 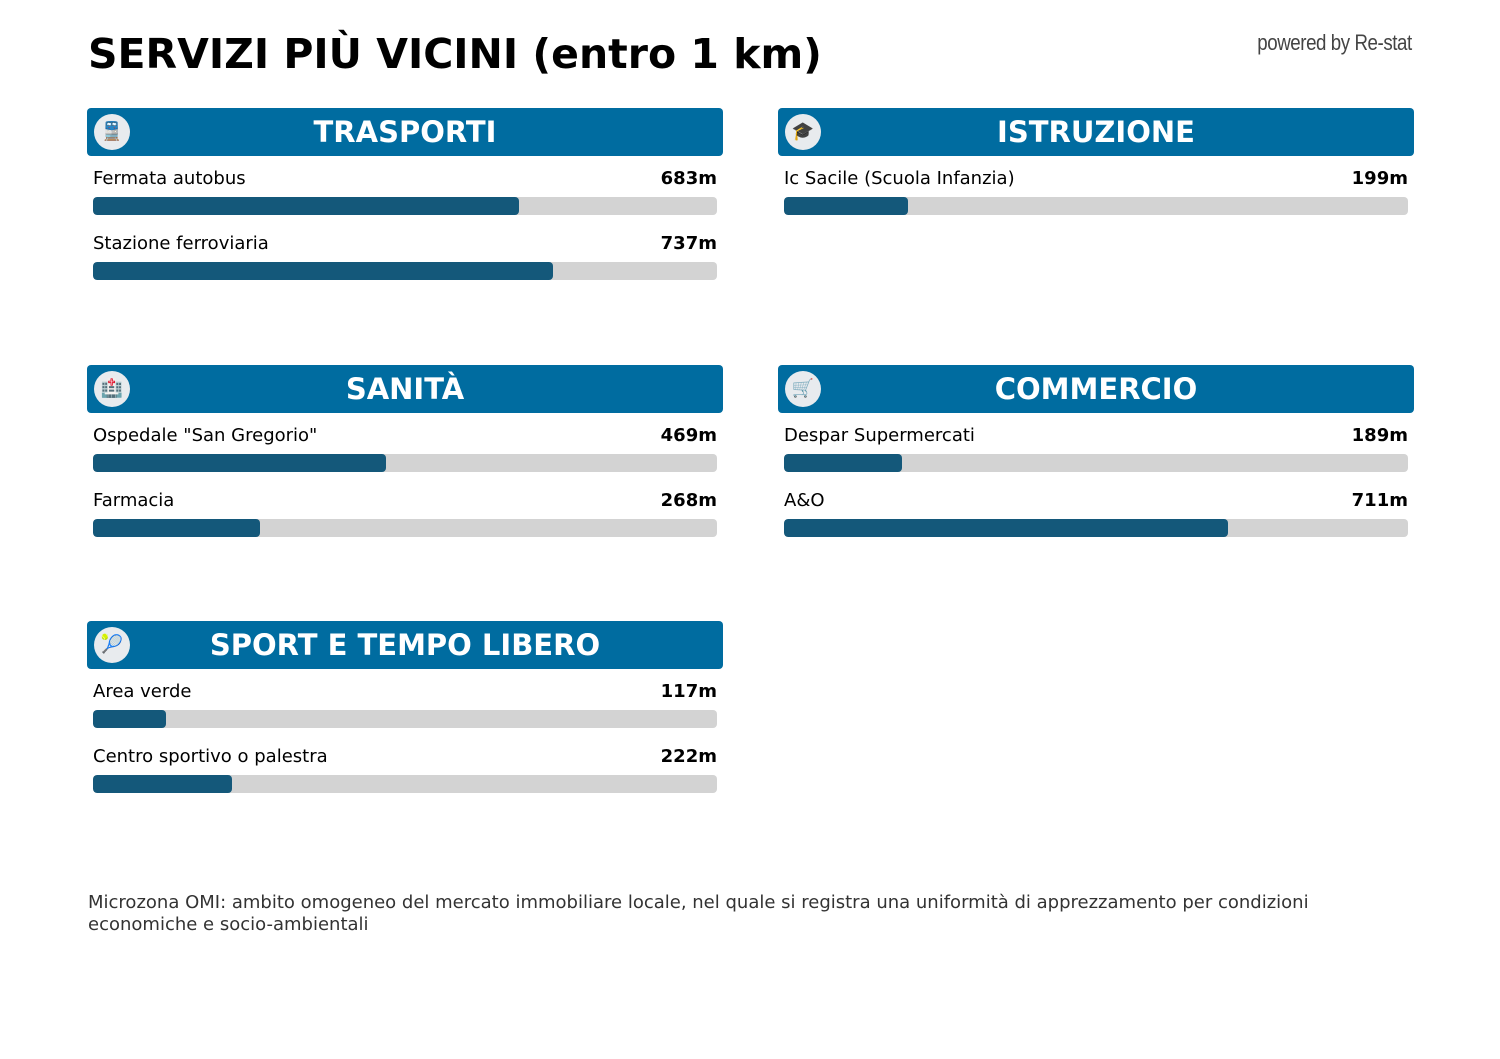 What do you see at coordinates (405, 445) in the screenshot?
I see `service-item: Ospedale "San Gregorio" 469m` at bounding box center [405, 445].